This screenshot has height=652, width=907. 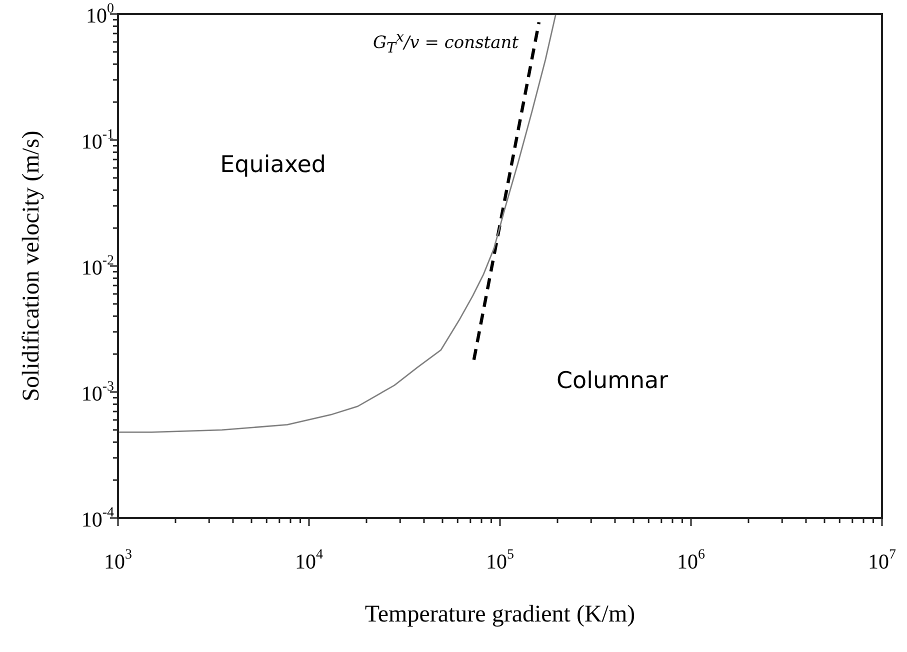 What do you see at coordinates (273, 165) in the screenshot?
I see `annotation: Equiaxed` at bounding box center [273, 165].